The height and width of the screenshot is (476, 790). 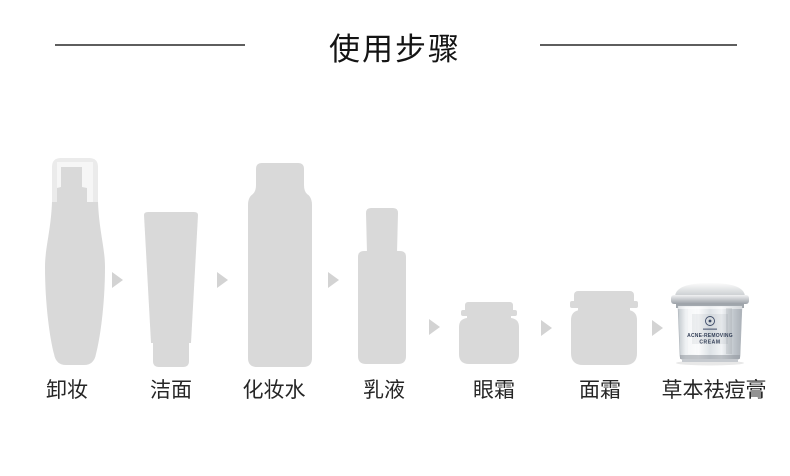 I want to click on jar-small-text-line, so click(x=710, y=329).